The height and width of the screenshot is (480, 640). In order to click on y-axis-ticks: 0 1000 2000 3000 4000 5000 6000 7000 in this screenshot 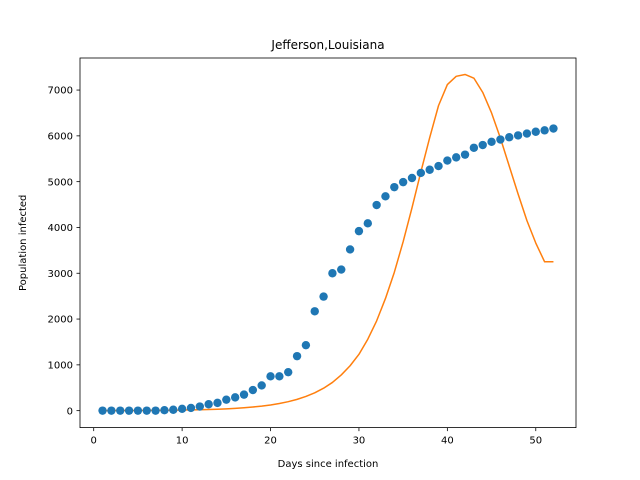, I will do `click(64, 251)`.